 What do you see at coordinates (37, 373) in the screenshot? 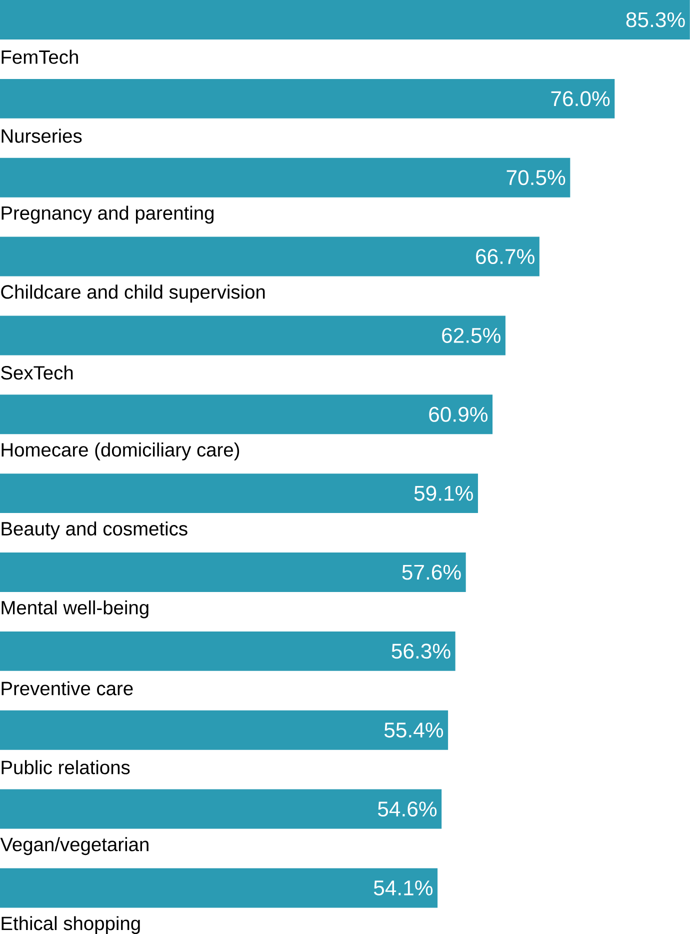
I see `y-tick-label: SexTech` at bounding box center [37, 373].